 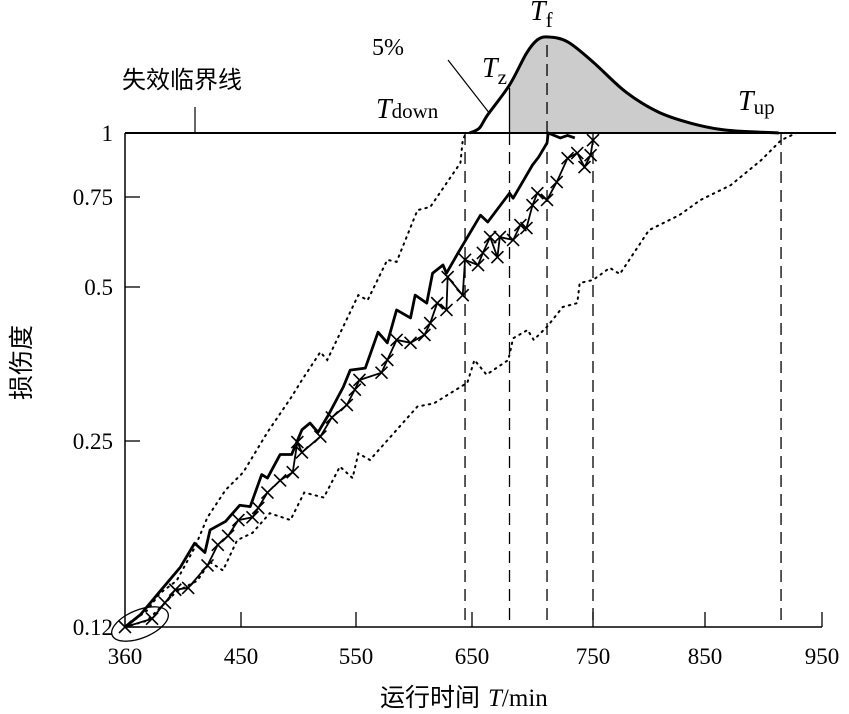 What do you see at coordinates (182, 80) in the screenshot?
I see `failure-line-label: 失效临界线` at bounding box center [182, 80].